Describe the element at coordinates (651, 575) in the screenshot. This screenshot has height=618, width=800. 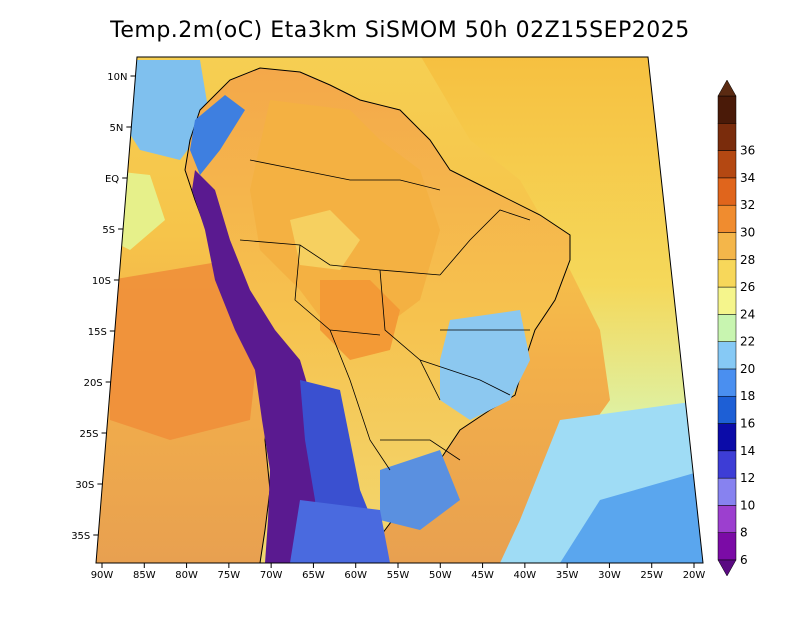
I see `lon-label: 25W` at that location.